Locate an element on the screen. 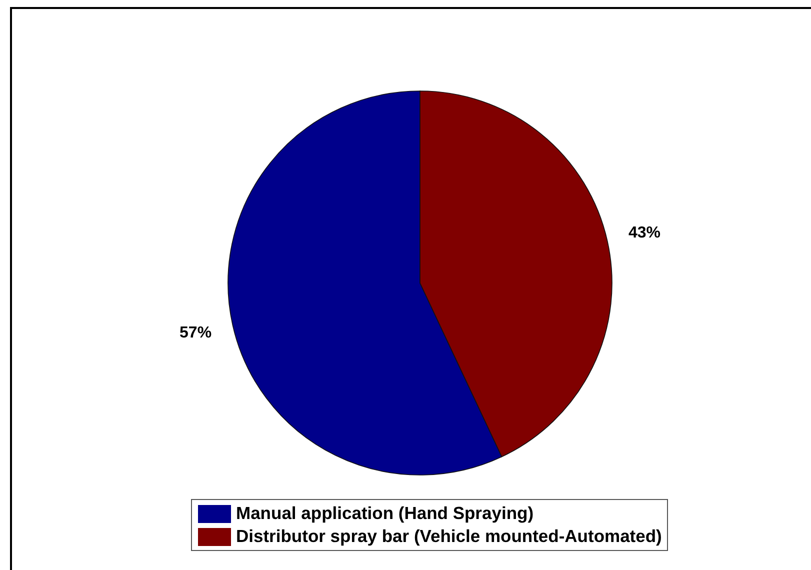  data-label: 57% is located at coordinates (196, 333).